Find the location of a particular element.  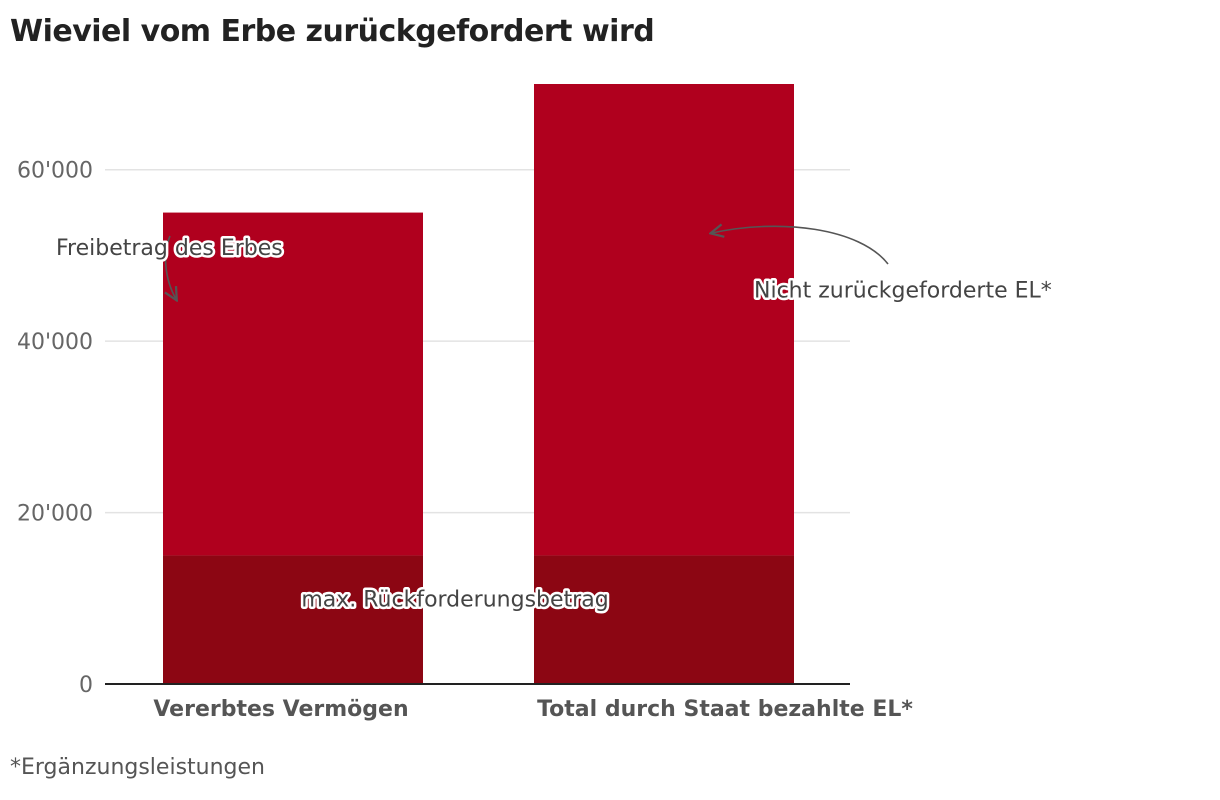

annotation-arrows is located at coordinates (527, 262).